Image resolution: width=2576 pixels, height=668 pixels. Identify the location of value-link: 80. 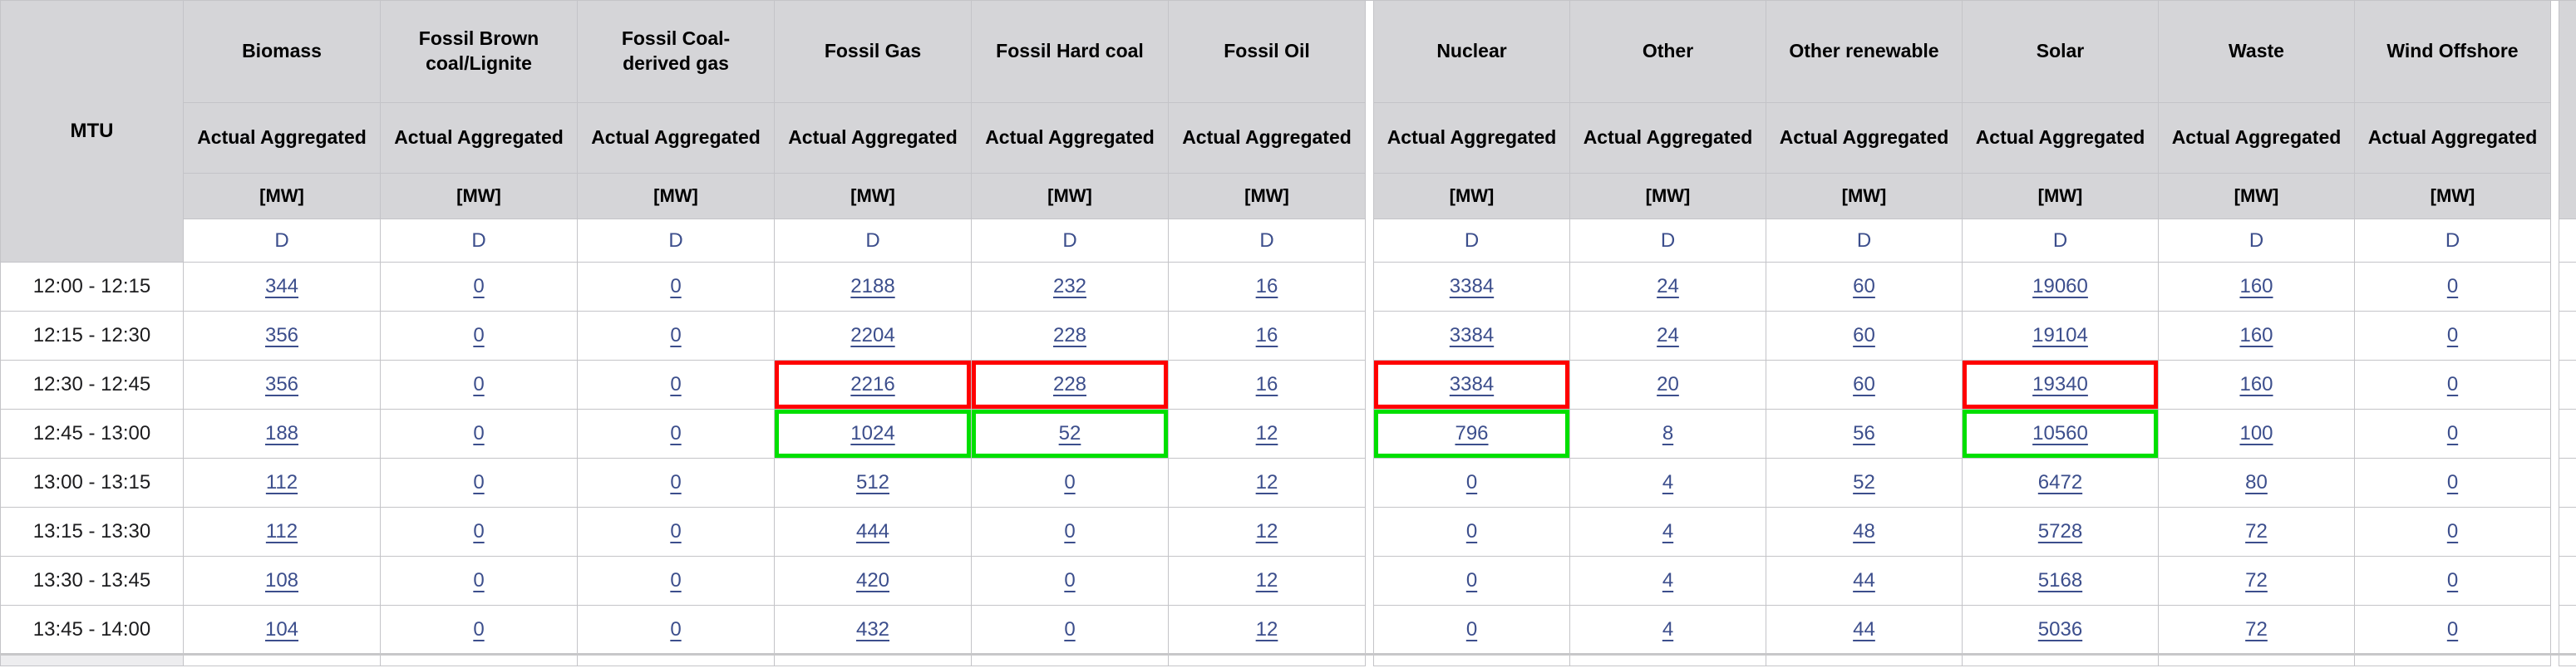
(2256, 482).